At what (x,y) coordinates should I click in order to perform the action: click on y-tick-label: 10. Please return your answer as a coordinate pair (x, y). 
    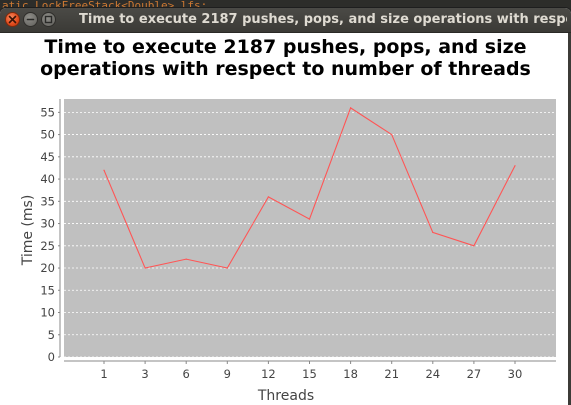
    Looking at the image, I should click on (47, 313).